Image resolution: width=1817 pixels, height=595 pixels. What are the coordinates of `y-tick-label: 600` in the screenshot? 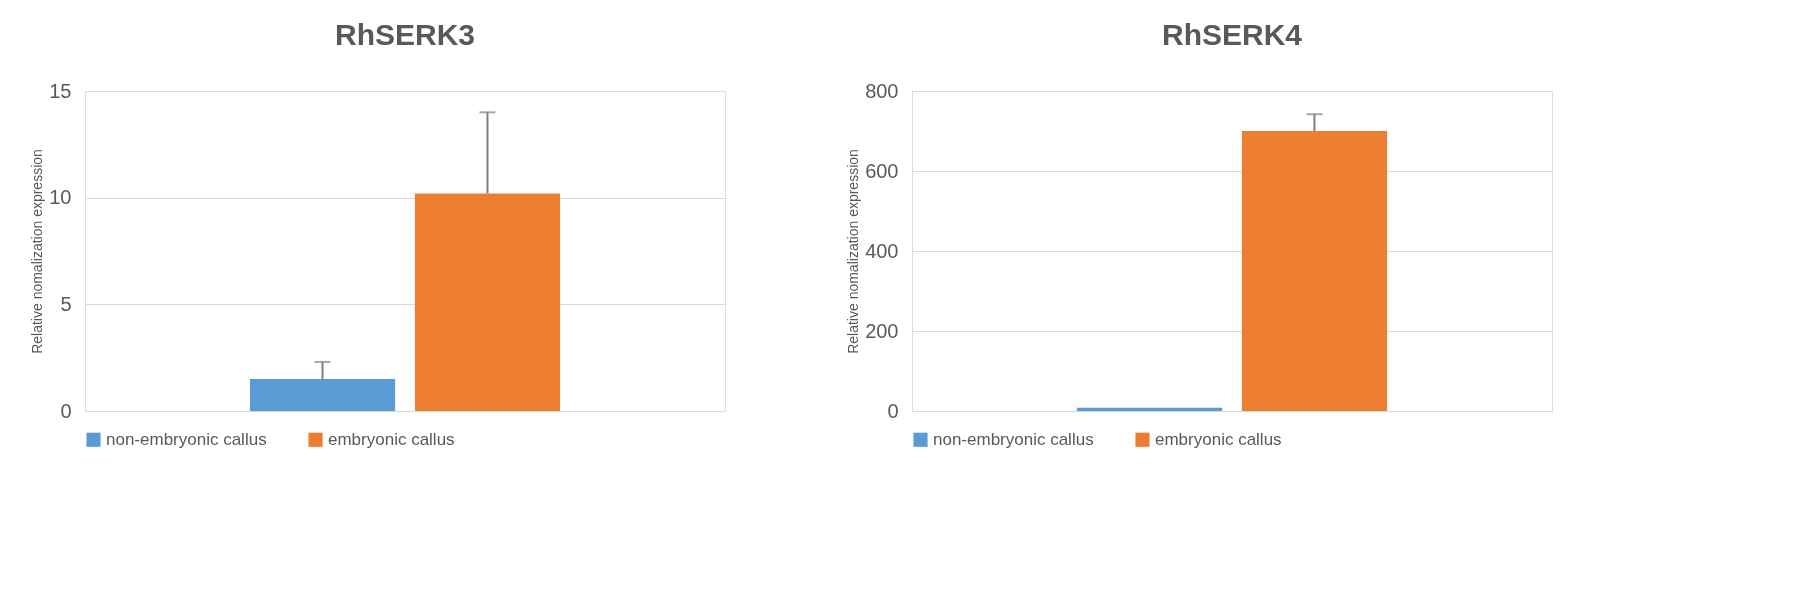 It's located at (882, 170).